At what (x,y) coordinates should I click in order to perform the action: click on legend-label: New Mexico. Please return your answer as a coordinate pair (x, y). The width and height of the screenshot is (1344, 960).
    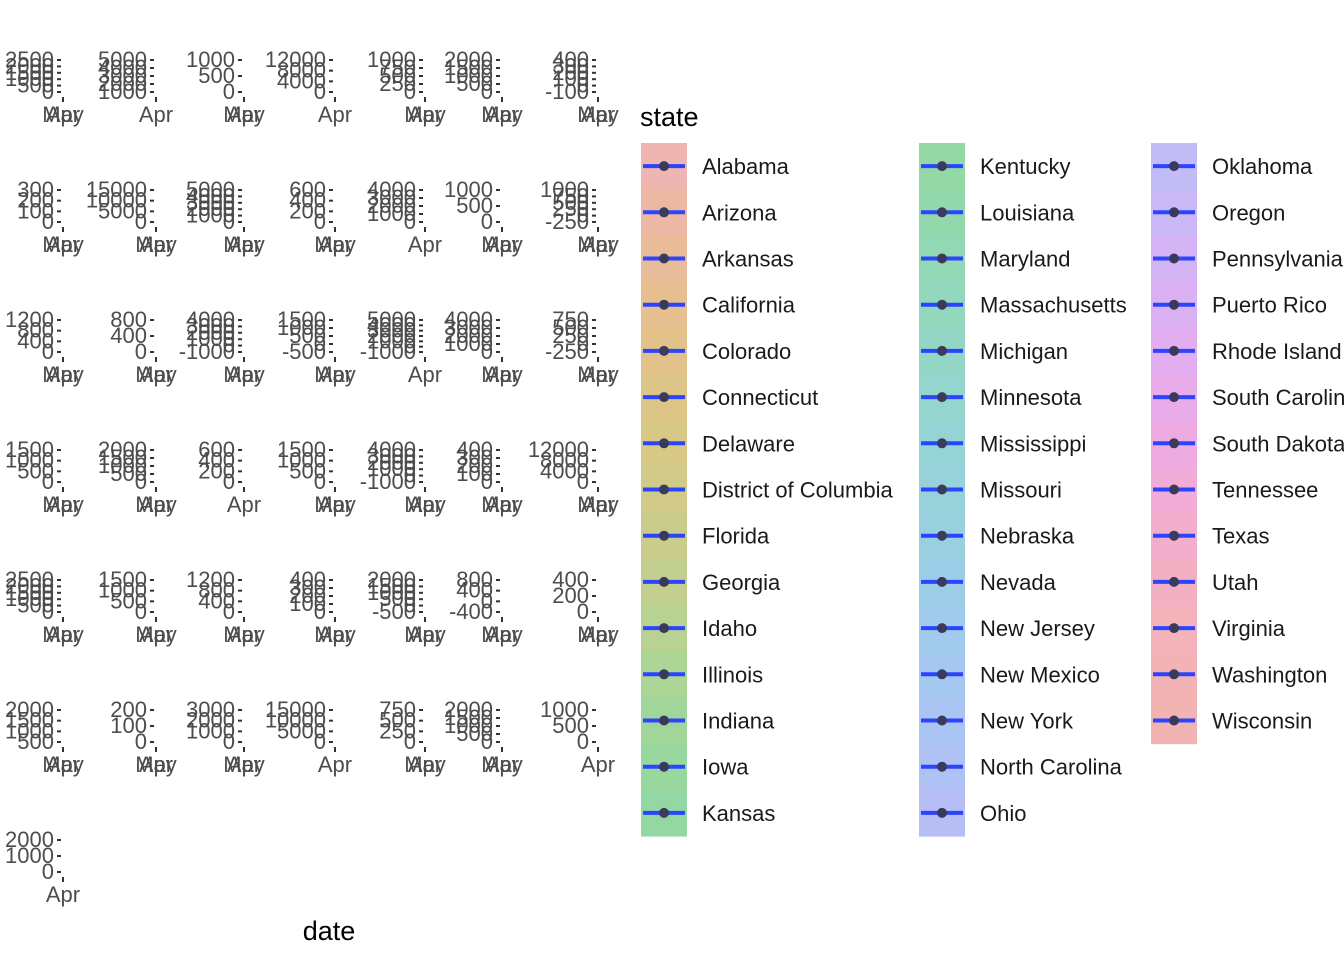
    Looking at the image, I should click on (1040, 674).